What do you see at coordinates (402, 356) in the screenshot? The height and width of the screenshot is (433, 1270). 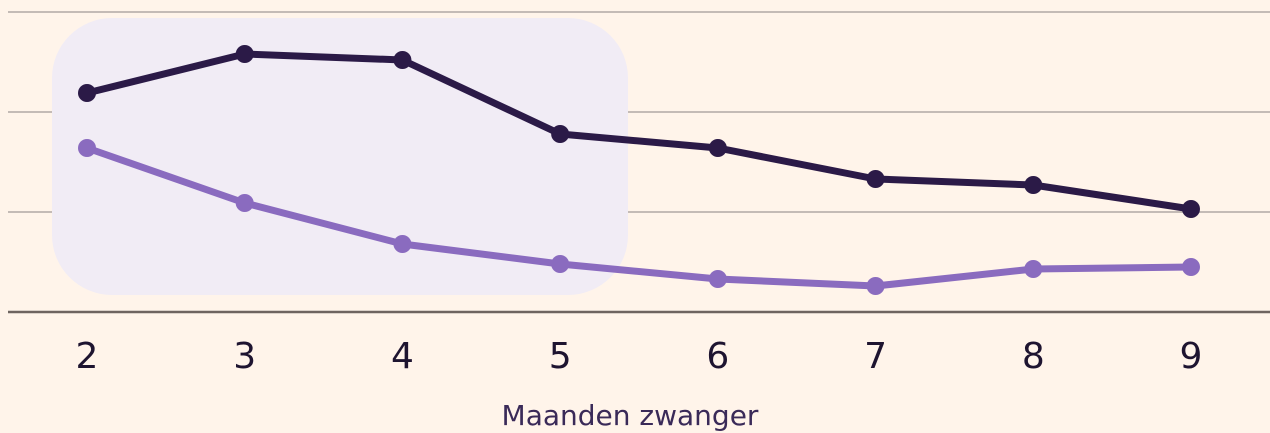 I see `x-tick-label: 4` at bounding box center [402, 356].